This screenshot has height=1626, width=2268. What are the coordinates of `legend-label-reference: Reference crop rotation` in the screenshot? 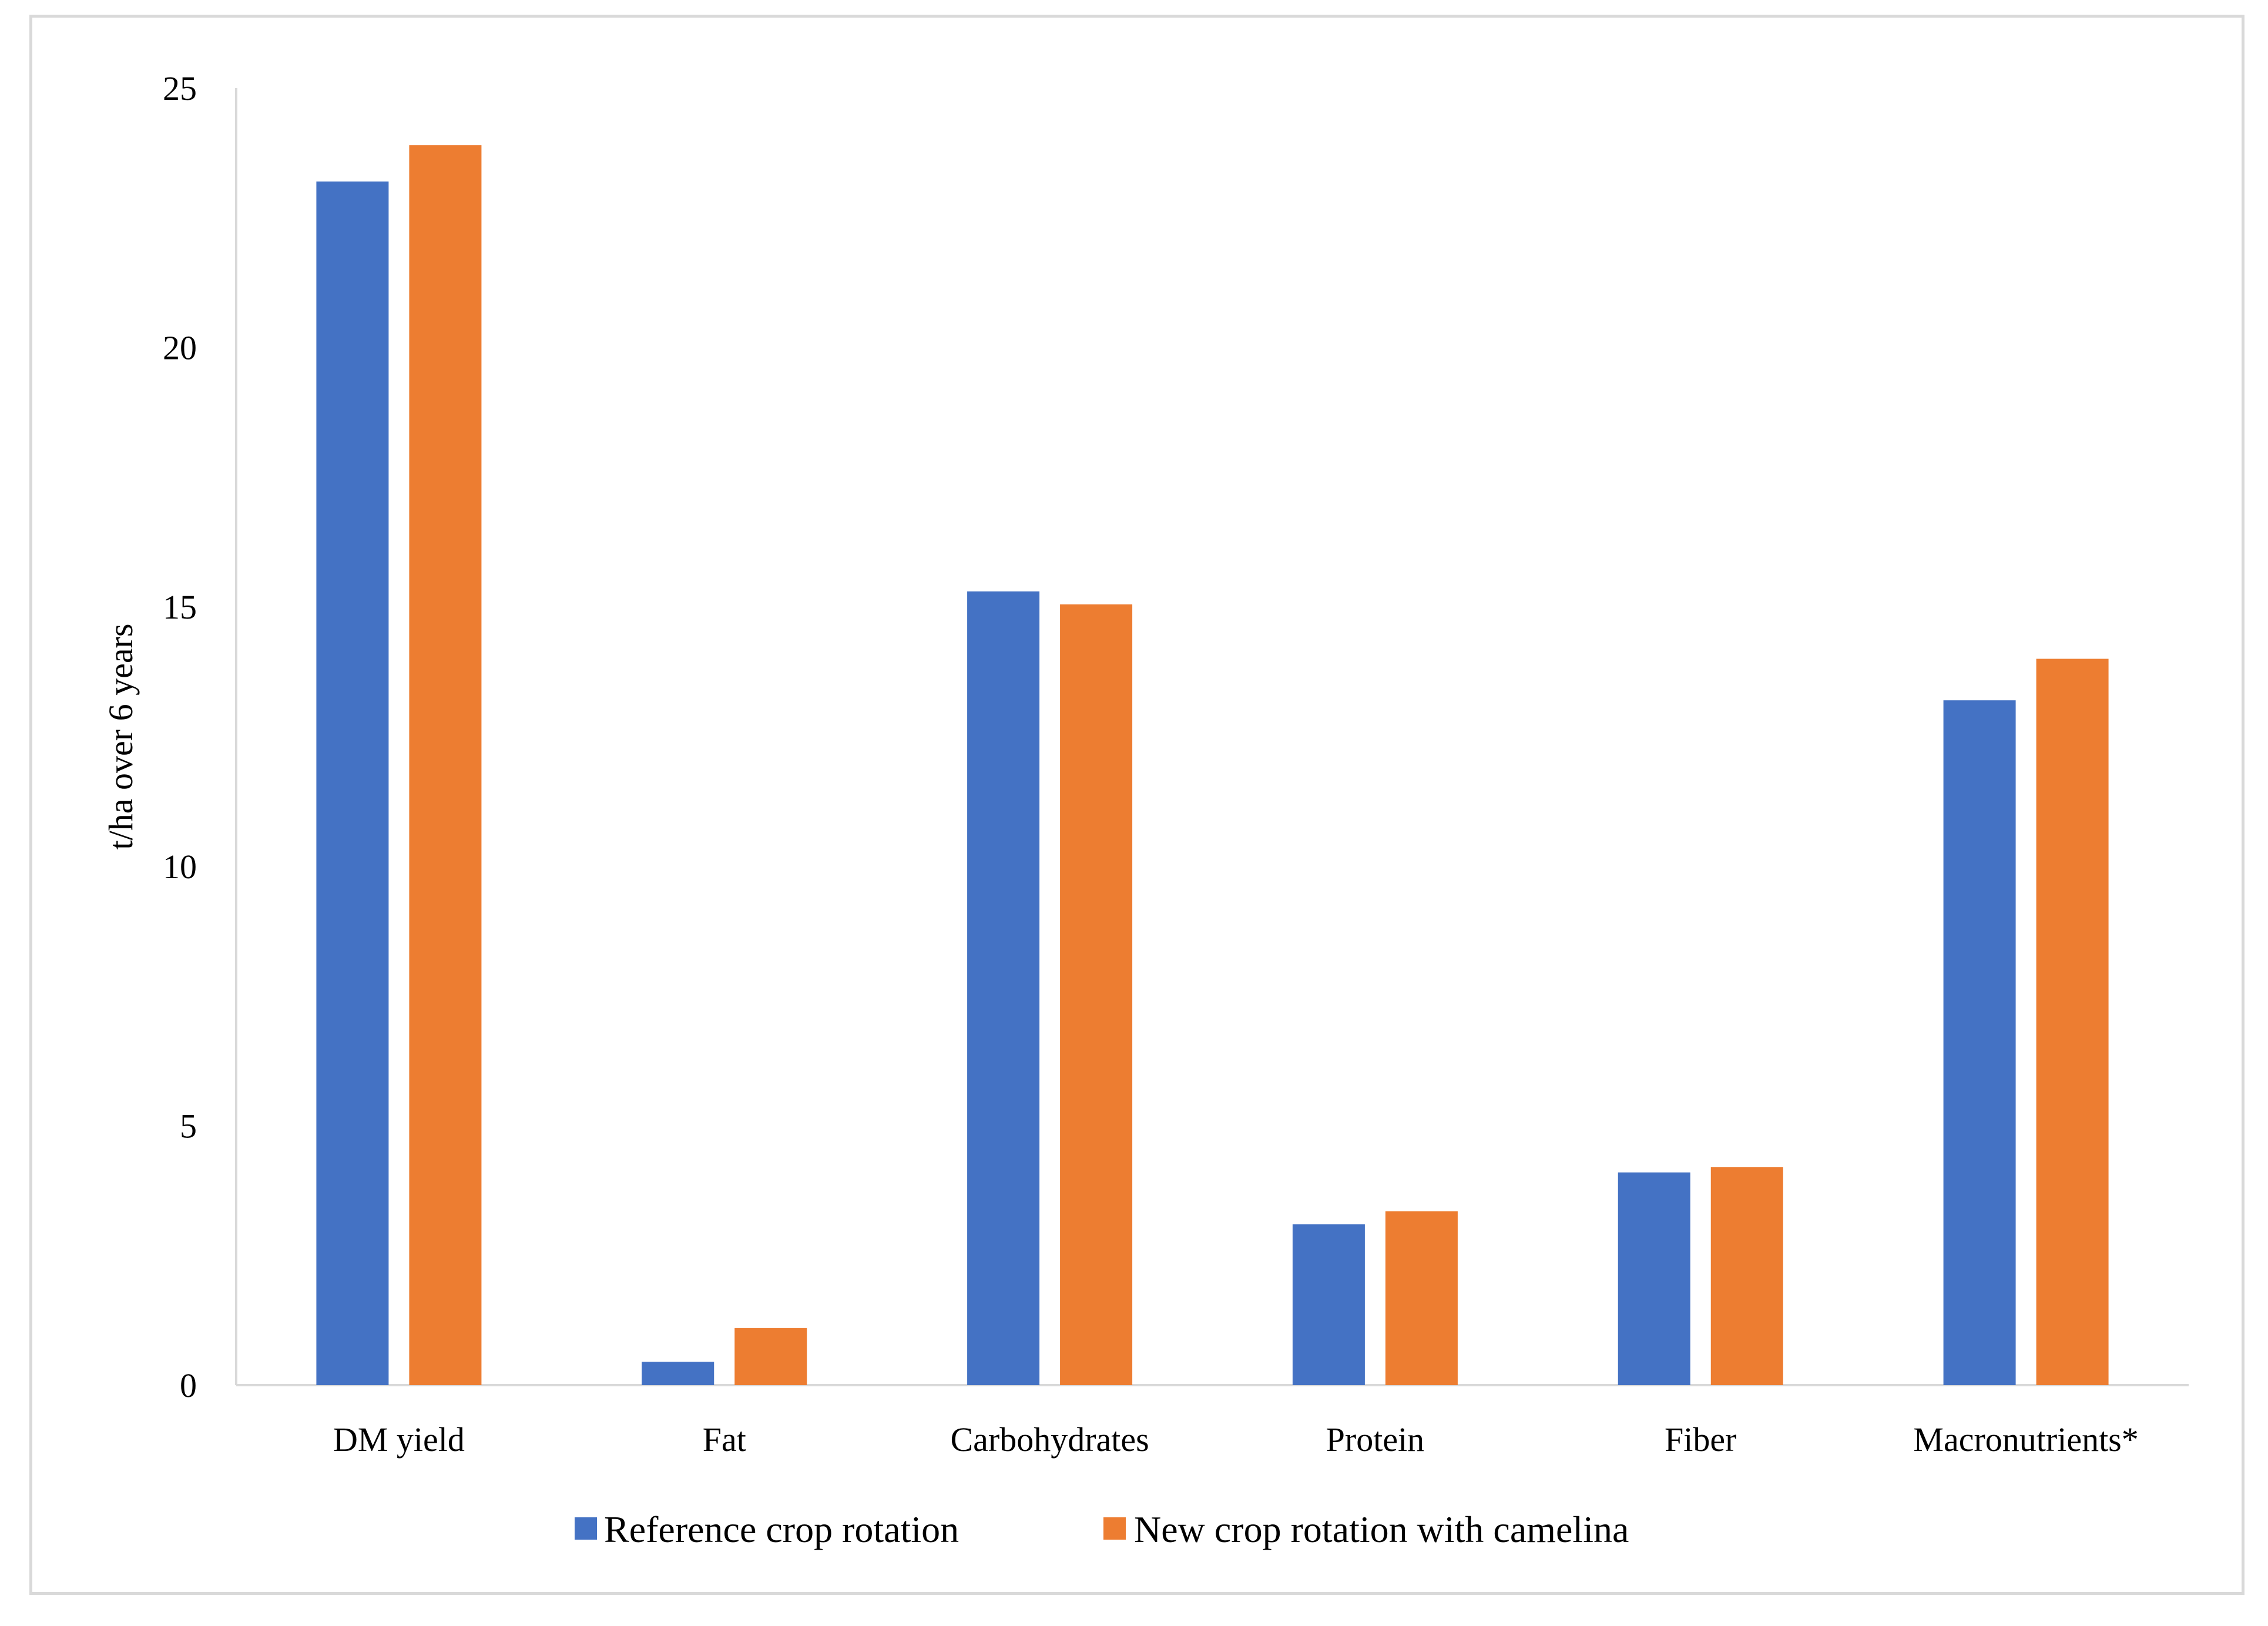 It's located at (781, 1529).